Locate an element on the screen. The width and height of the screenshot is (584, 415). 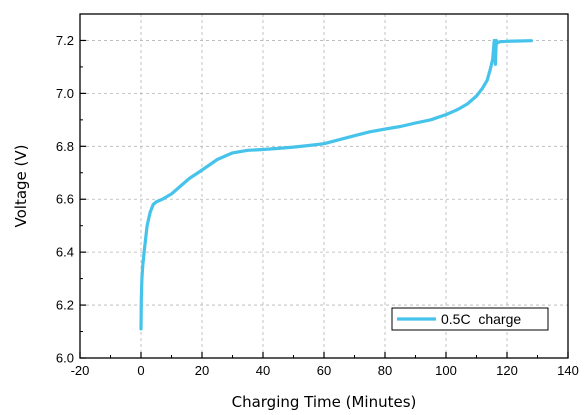
x-tick-label: 100 is located at coordinates (446, 370).